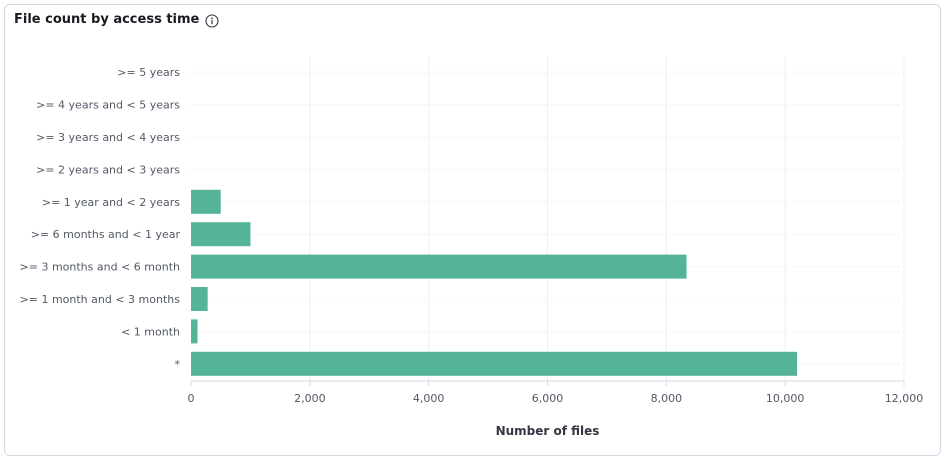  Describe the element at coordinates (178, 364) in the screenshot. I see `y-tick-label: *` at that location.